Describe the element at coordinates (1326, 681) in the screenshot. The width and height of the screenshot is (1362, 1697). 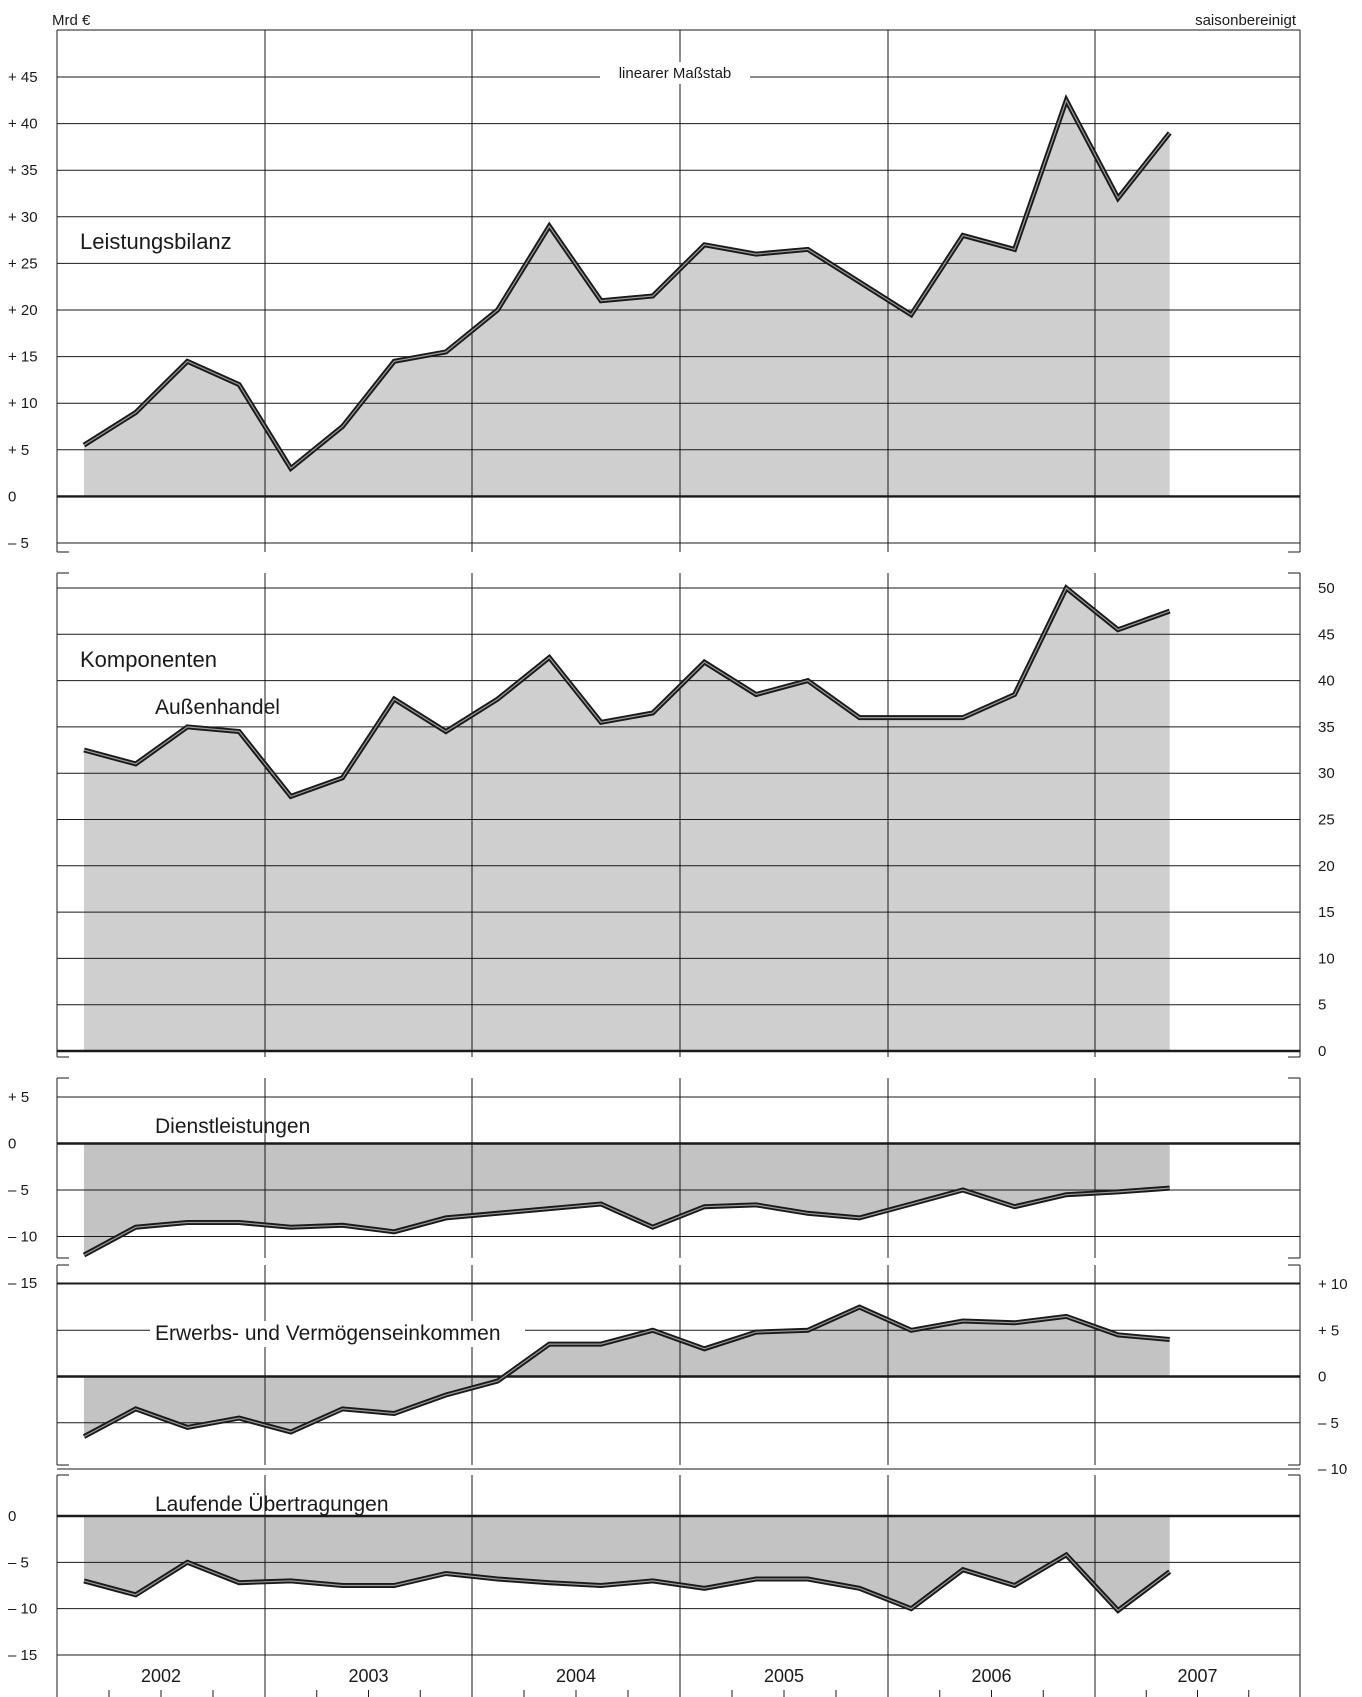
I see `y-tick-label: 40` at that location.